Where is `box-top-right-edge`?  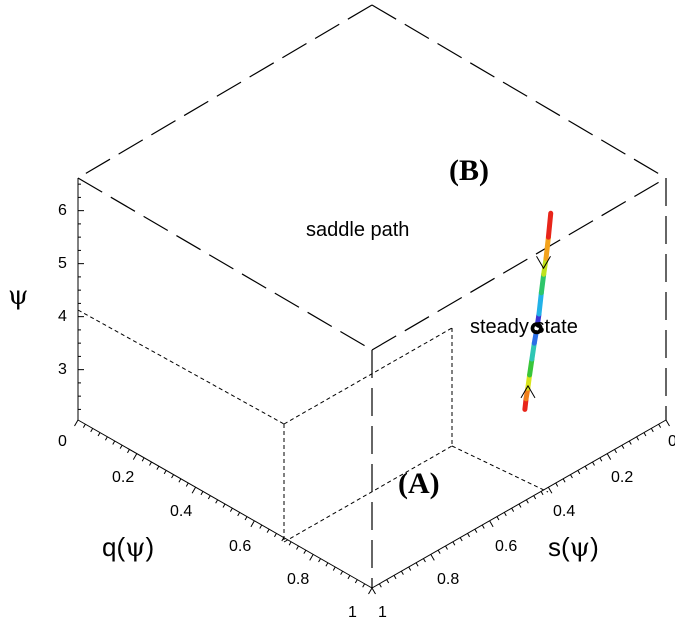
box-top-right-edge is located at coordinates (519, 91).